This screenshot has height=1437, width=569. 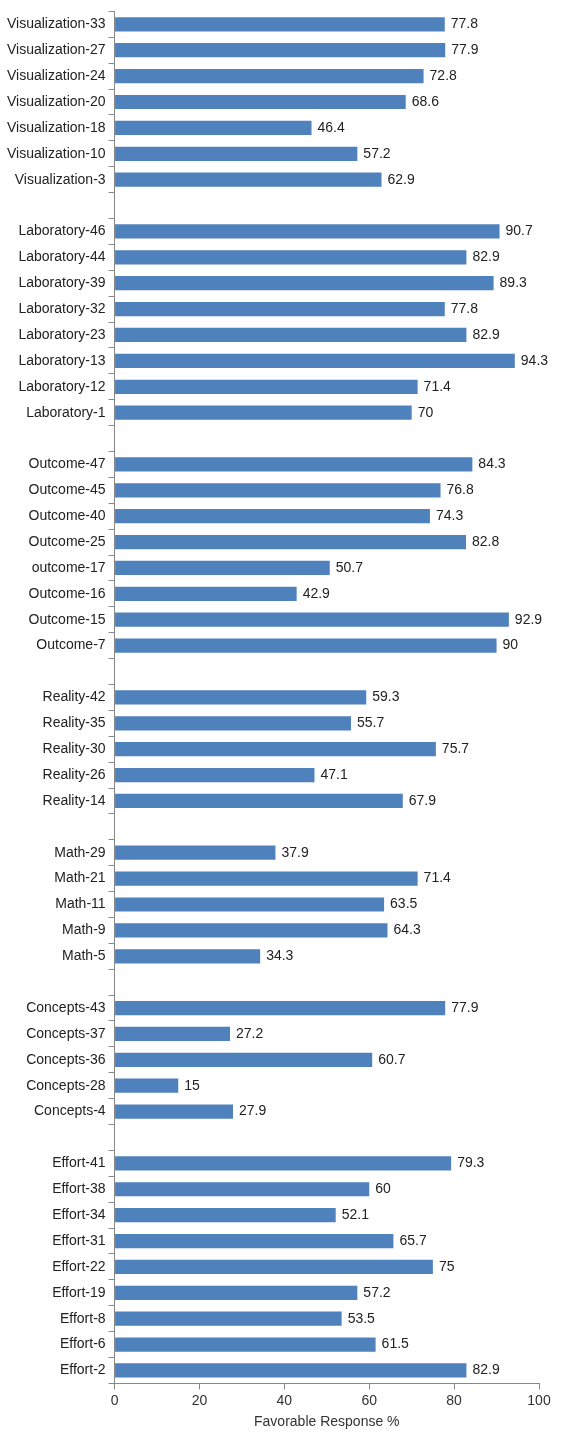 I want to click on x-tick-label: 100, so click(x=539, y=1399).